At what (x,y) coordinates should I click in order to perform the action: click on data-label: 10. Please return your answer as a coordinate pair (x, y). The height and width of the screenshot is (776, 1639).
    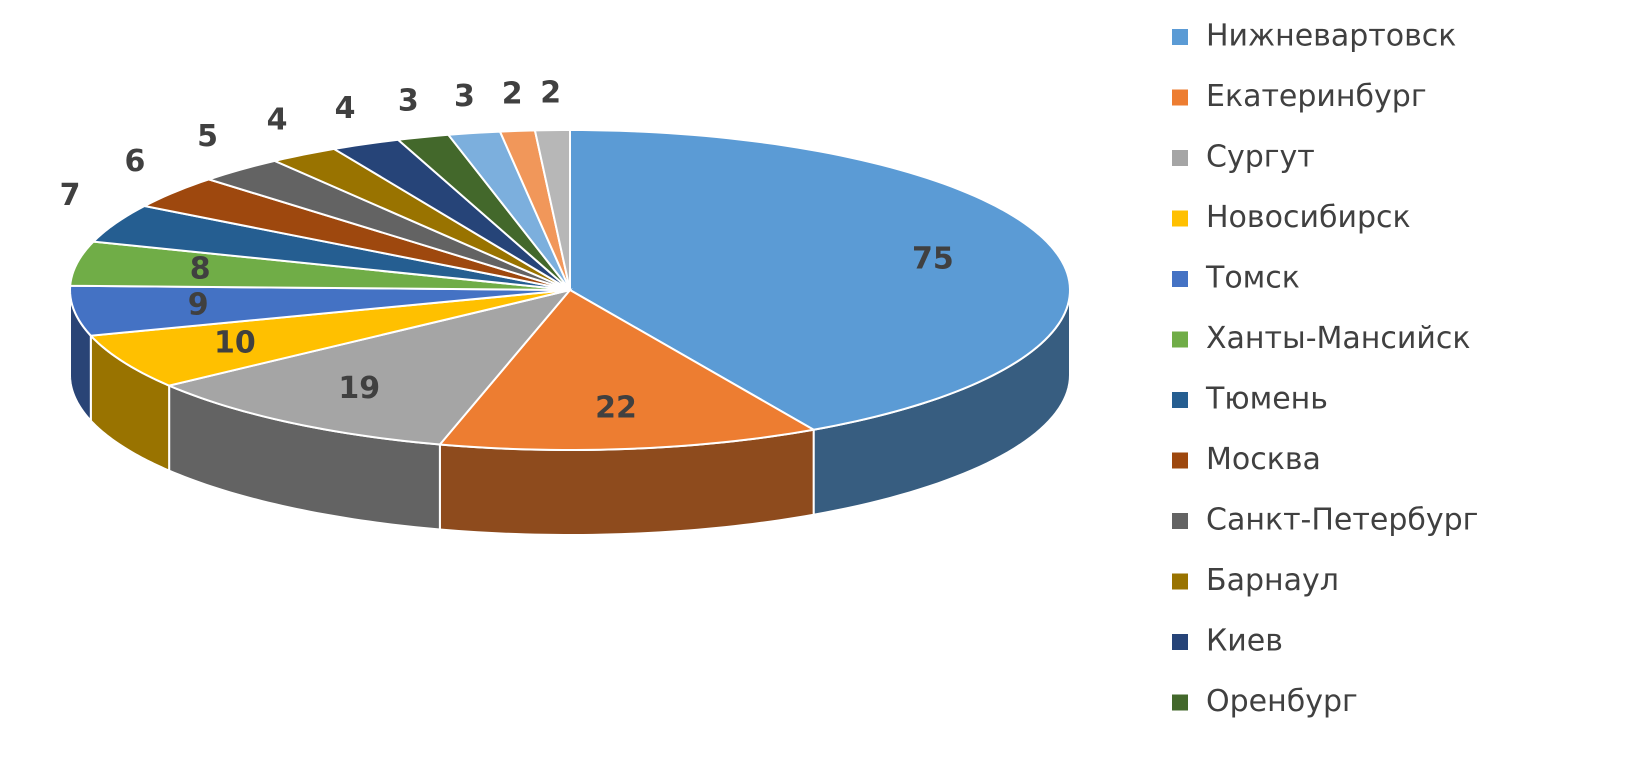
    Looking at the image, I should click on (235, 342).